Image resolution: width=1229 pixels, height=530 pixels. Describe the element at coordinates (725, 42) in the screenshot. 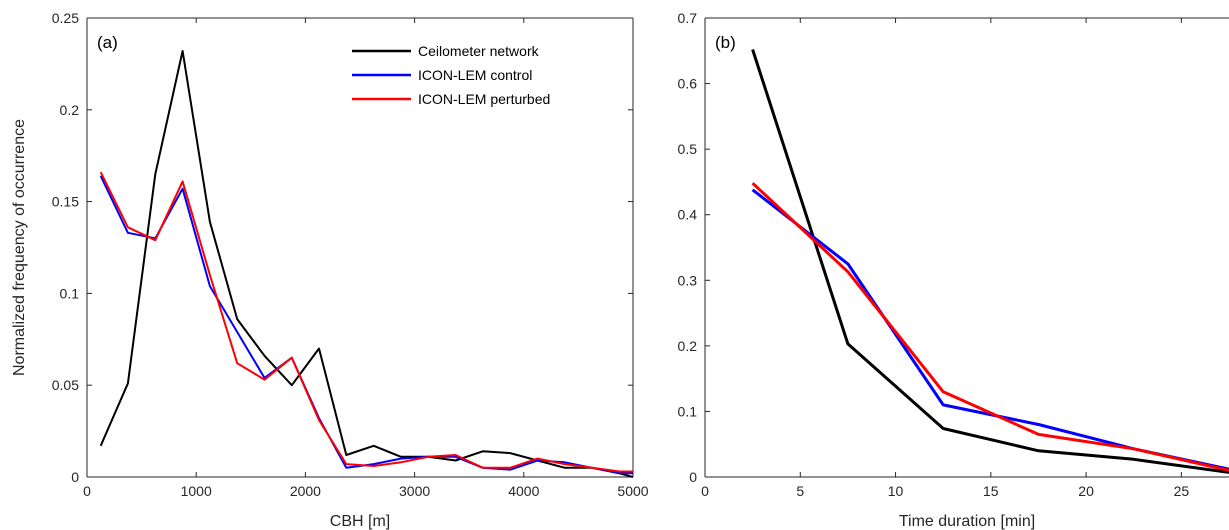

I see `panel-label: (b)` at that location.